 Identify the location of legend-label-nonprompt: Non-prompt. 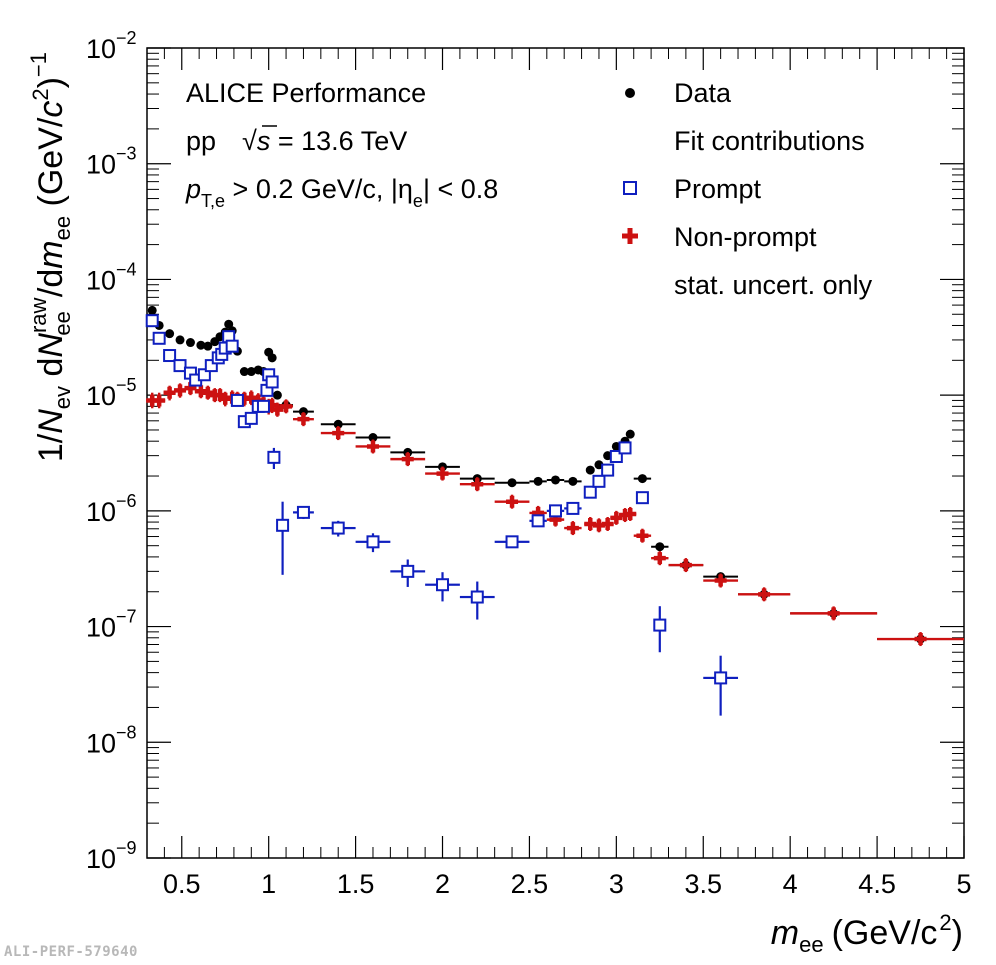
(745, 237).